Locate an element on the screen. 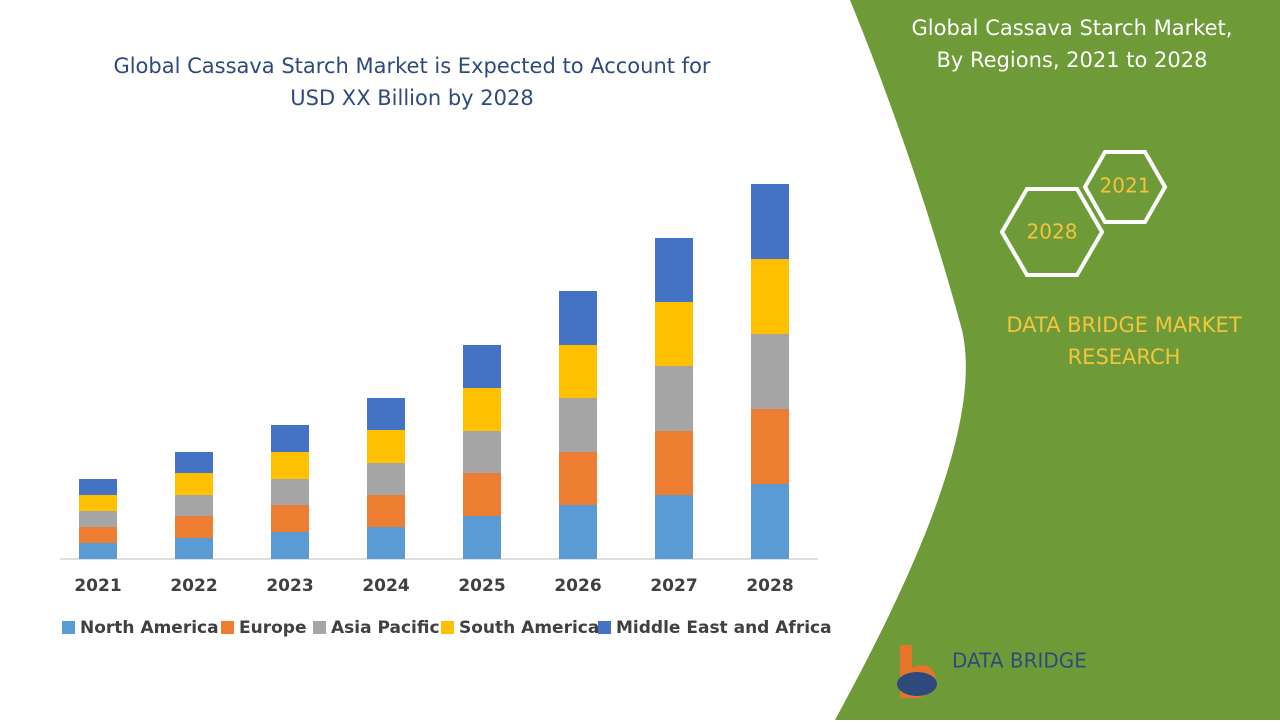 This screenshot has width=1280, height=724. logo-text: DATA BRIDGE is located at coordinates (1019, 661).